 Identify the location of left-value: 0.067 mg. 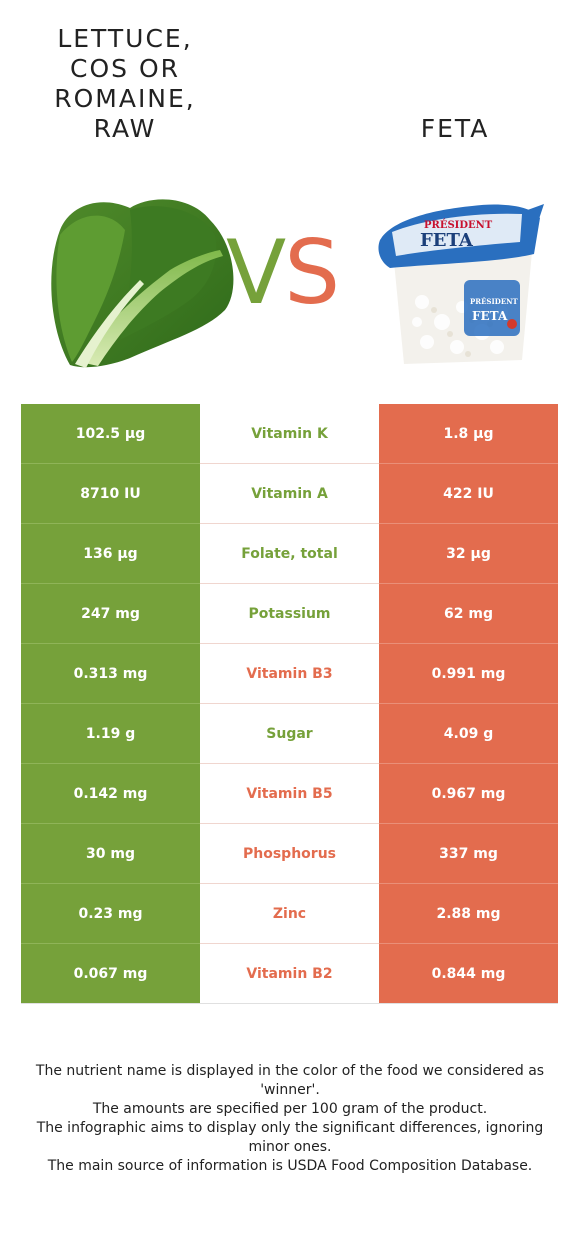
(110, 974).